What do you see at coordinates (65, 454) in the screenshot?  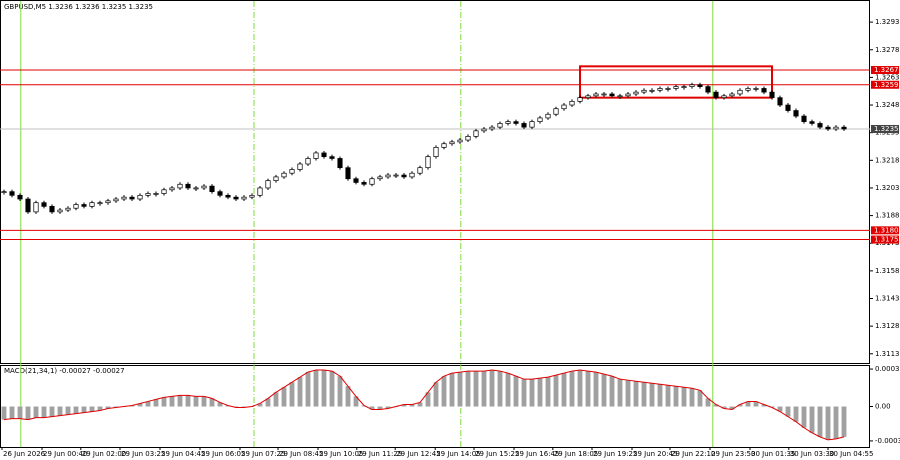 I see `x-tick-label: 29 Jun 00:40` at bounding box center [65, 454].